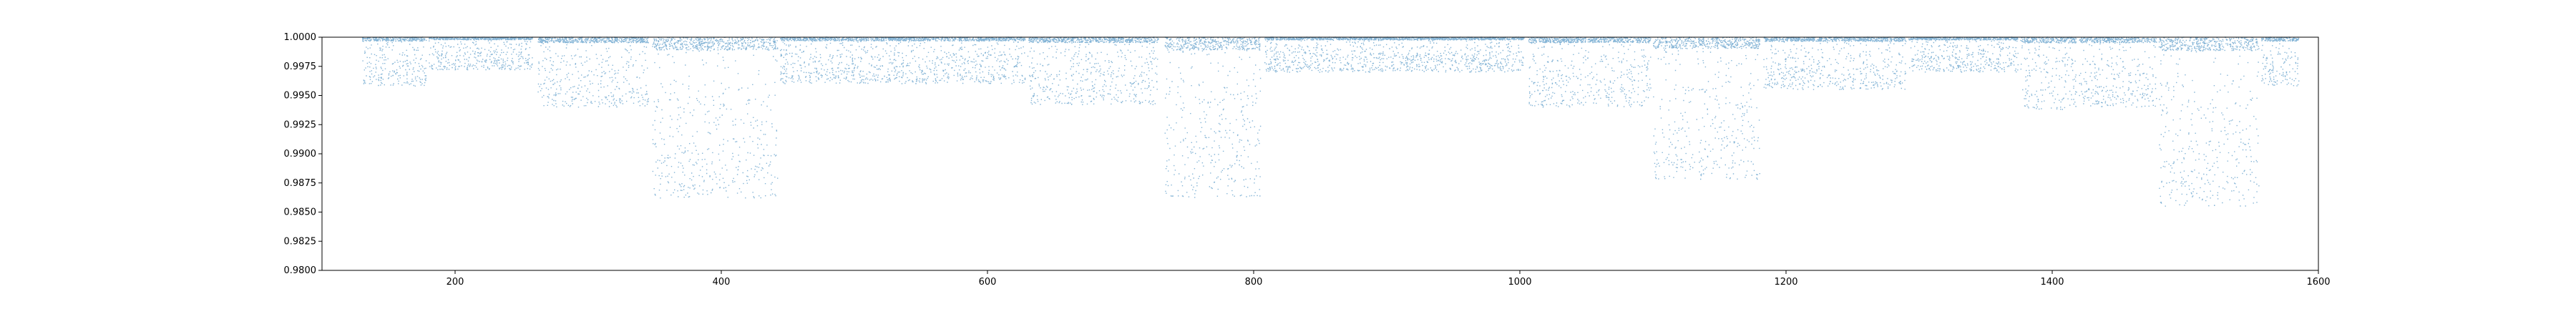  I want to click on y-tick-label: 1.0000, so click(300, 37).